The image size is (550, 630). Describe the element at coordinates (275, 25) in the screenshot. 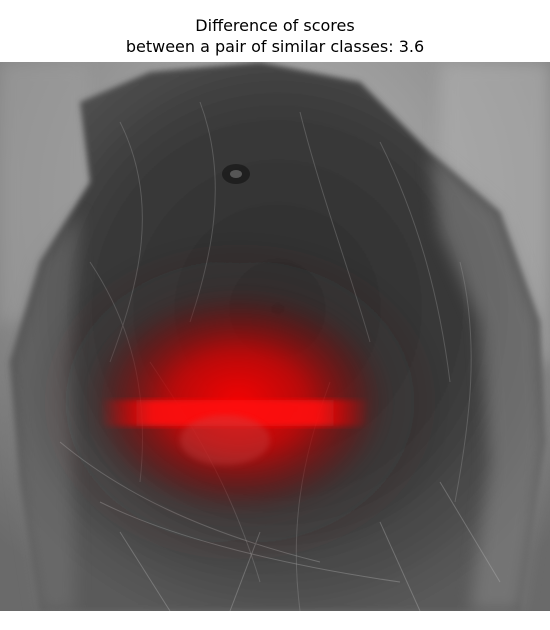

I see `title-line-1: Difference of scores` at that location.